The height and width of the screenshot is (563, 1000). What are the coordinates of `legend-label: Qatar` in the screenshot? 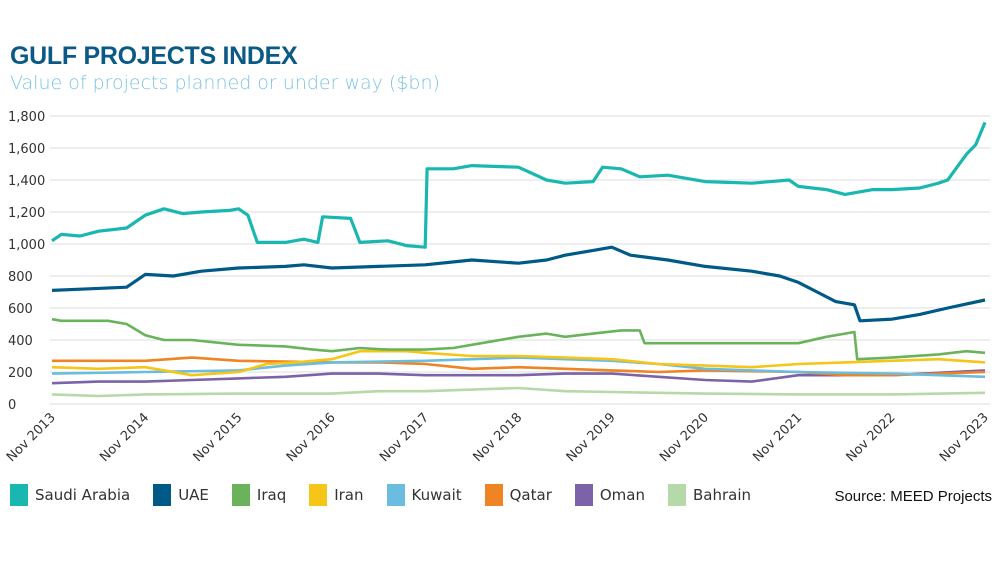 It's located at (530, 495).